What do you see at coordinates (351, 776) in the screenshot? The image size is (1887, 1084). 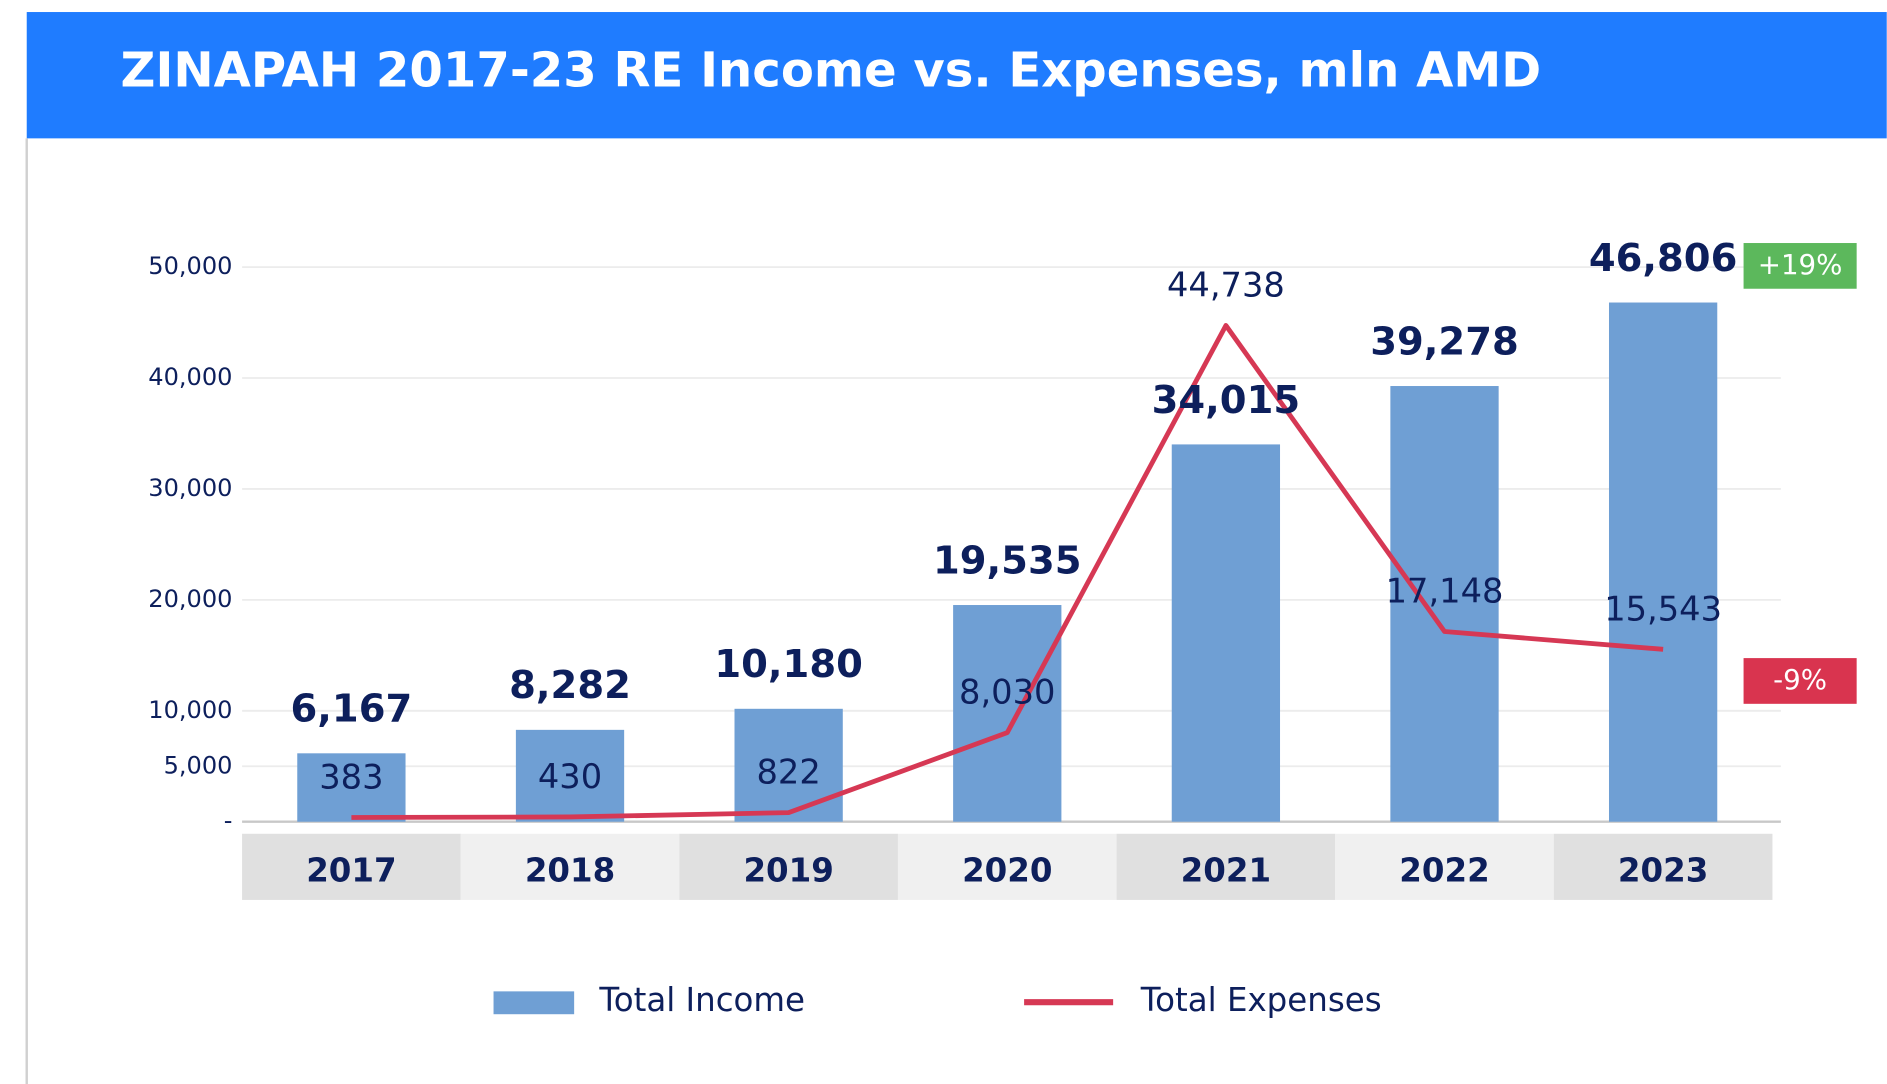 I see `data-label: 383` at bounding box center [351, 776].